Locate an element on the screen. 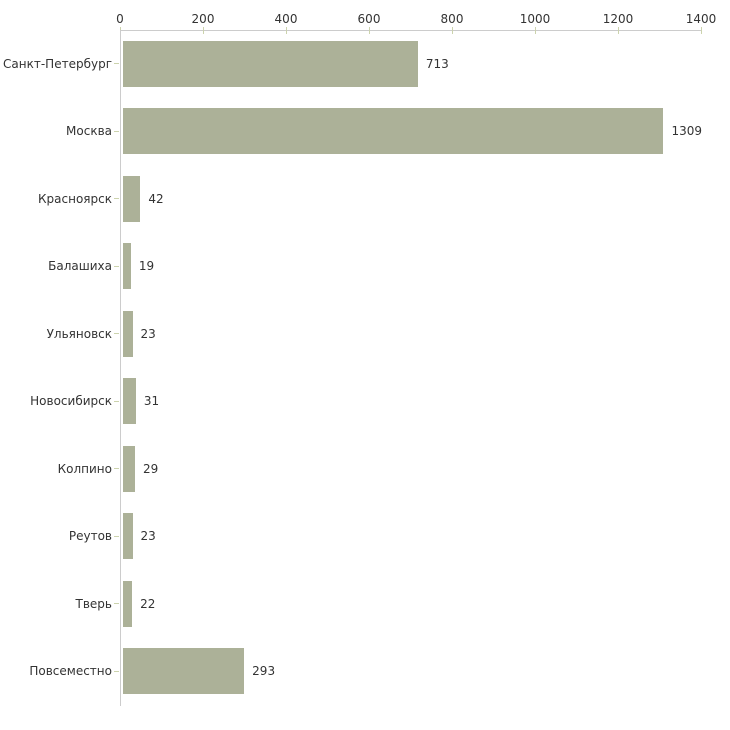  x-tick-label: 1400 is located at coordinates (701, 19).